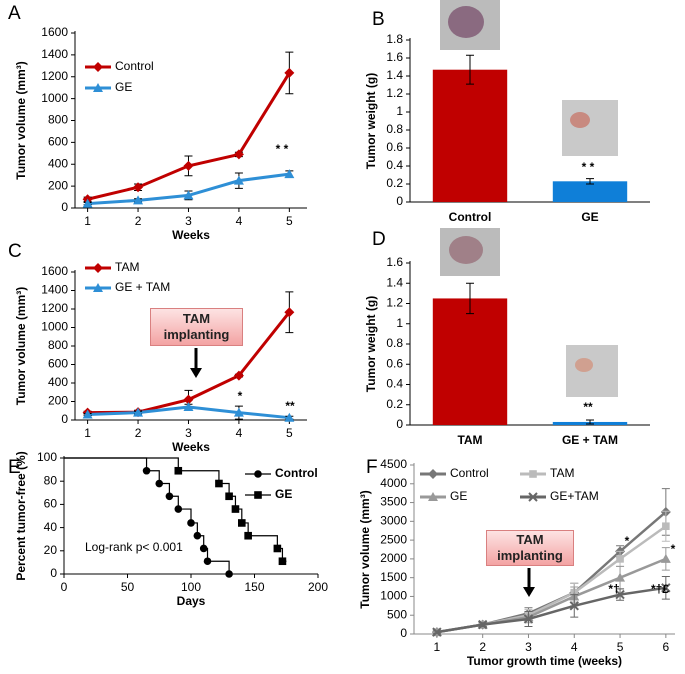  What do you see at coordinates (378, 19) in the screenshot?
I see `panel-label: B` at bounding box center [378, 19].